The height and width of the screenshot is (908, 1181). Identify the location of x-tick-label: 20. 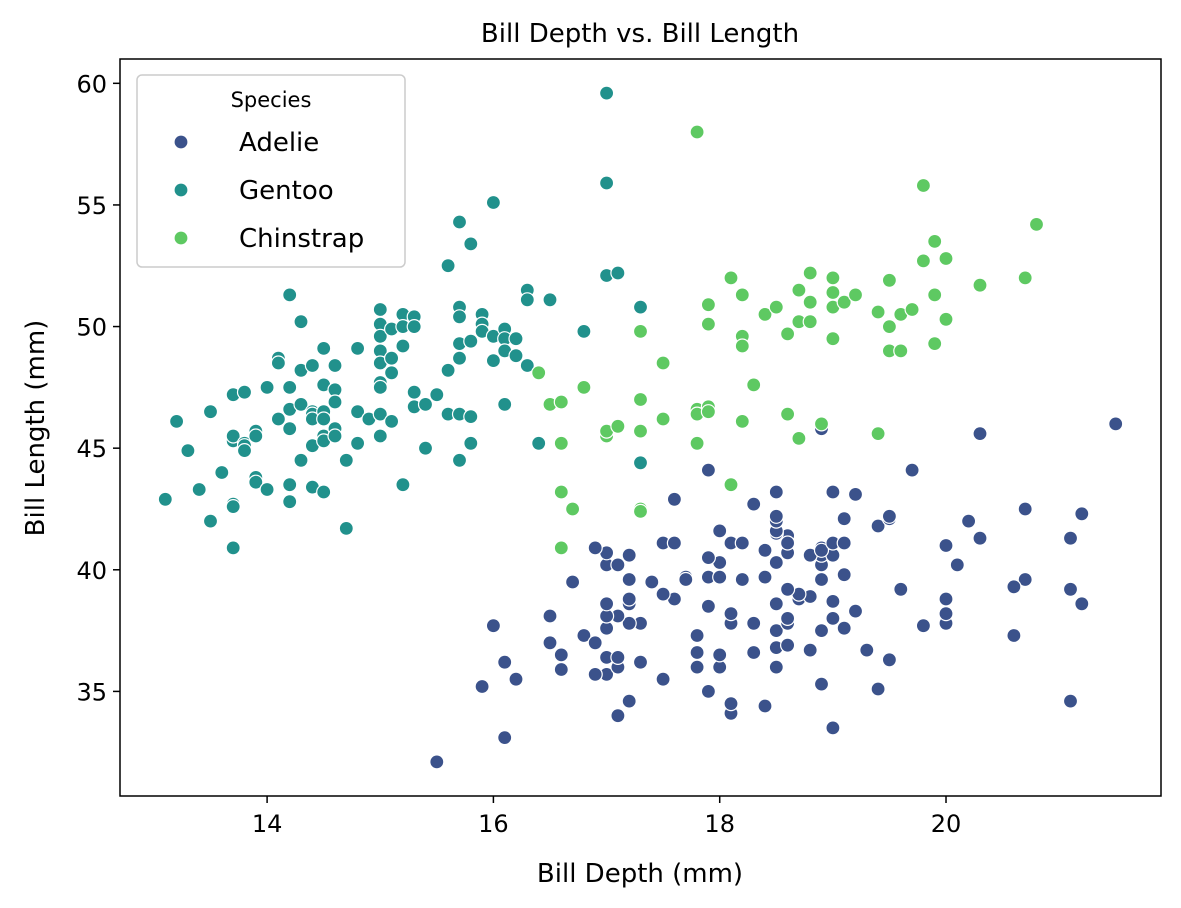
(946, 824).